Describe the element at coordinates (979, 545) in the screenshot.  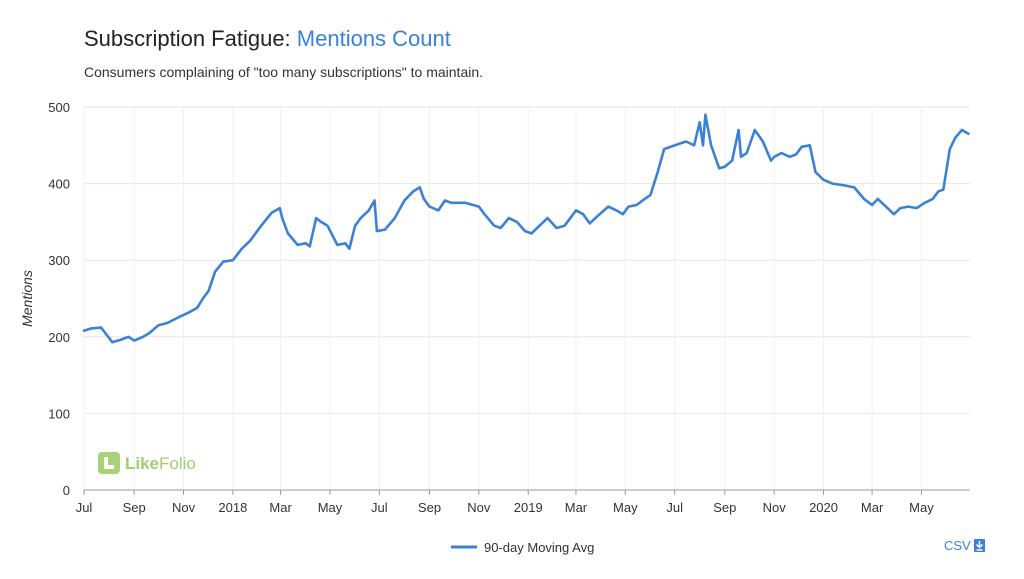
I see `download-icon` at that location.